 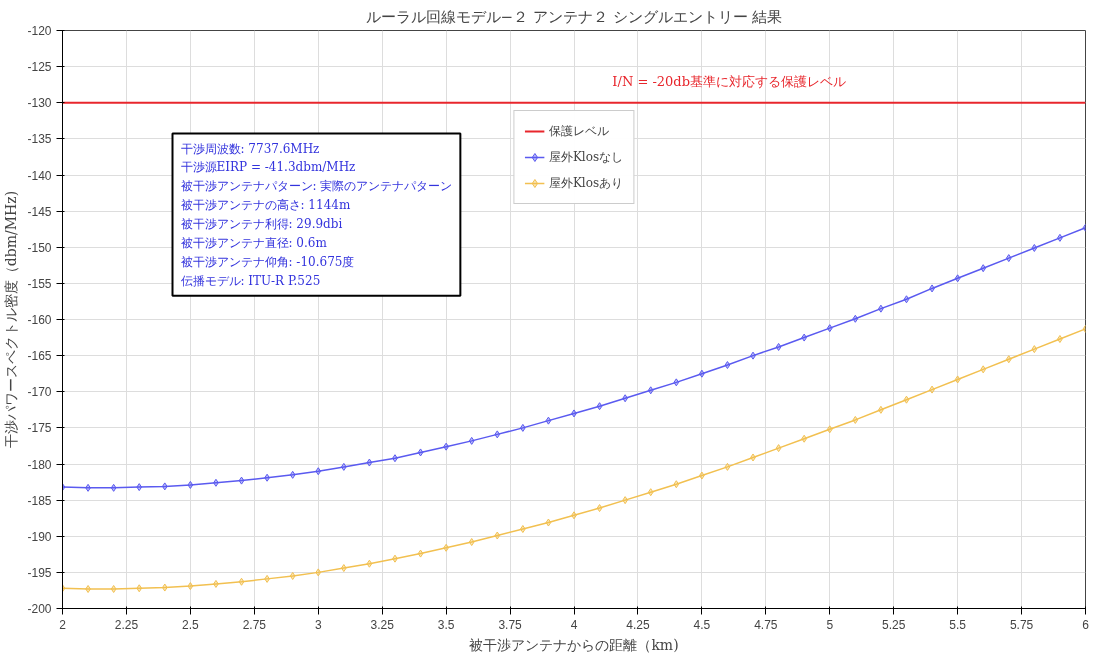 What do you see at coordinates (39, 572) in the screenshot?
I see `y-tick-label: -195` at bounding box center [39, 572].